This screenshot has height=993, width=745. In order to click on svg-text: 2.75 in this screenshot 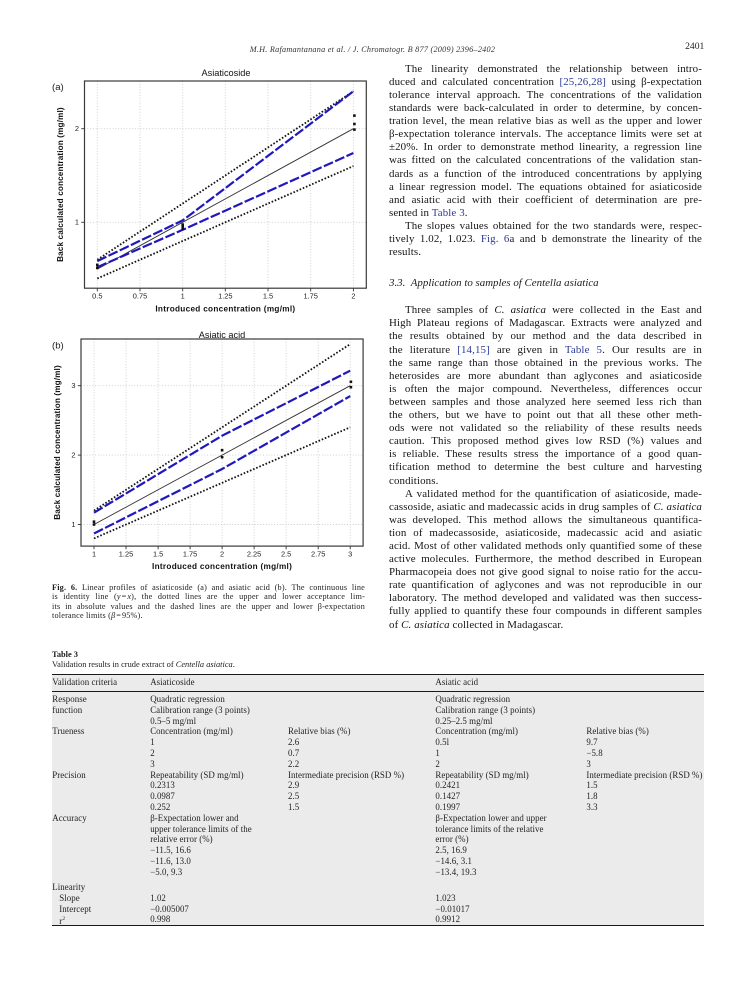, I will do `click(318, 554)`.